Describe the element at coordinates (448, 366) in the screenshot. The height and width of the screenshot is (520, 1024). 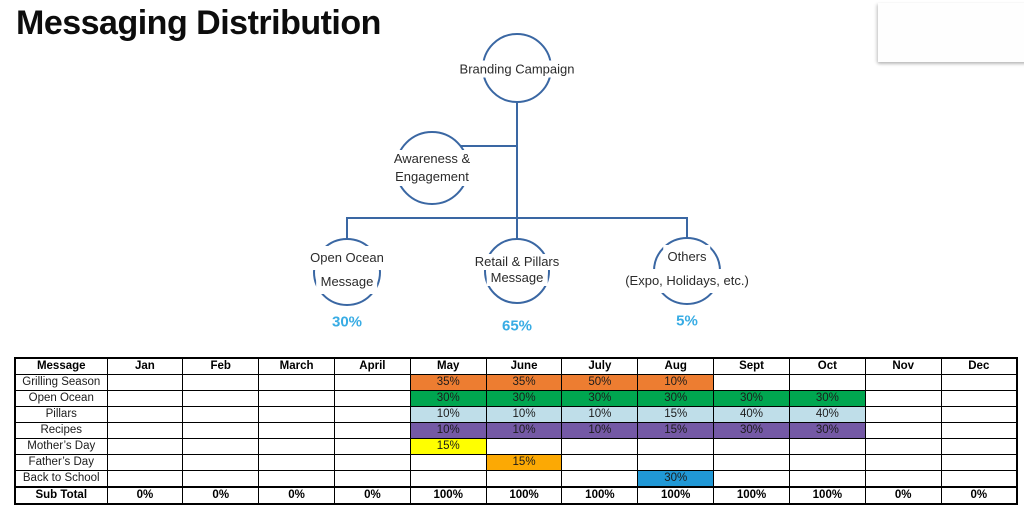
I see `col-header-may: May` at that location.